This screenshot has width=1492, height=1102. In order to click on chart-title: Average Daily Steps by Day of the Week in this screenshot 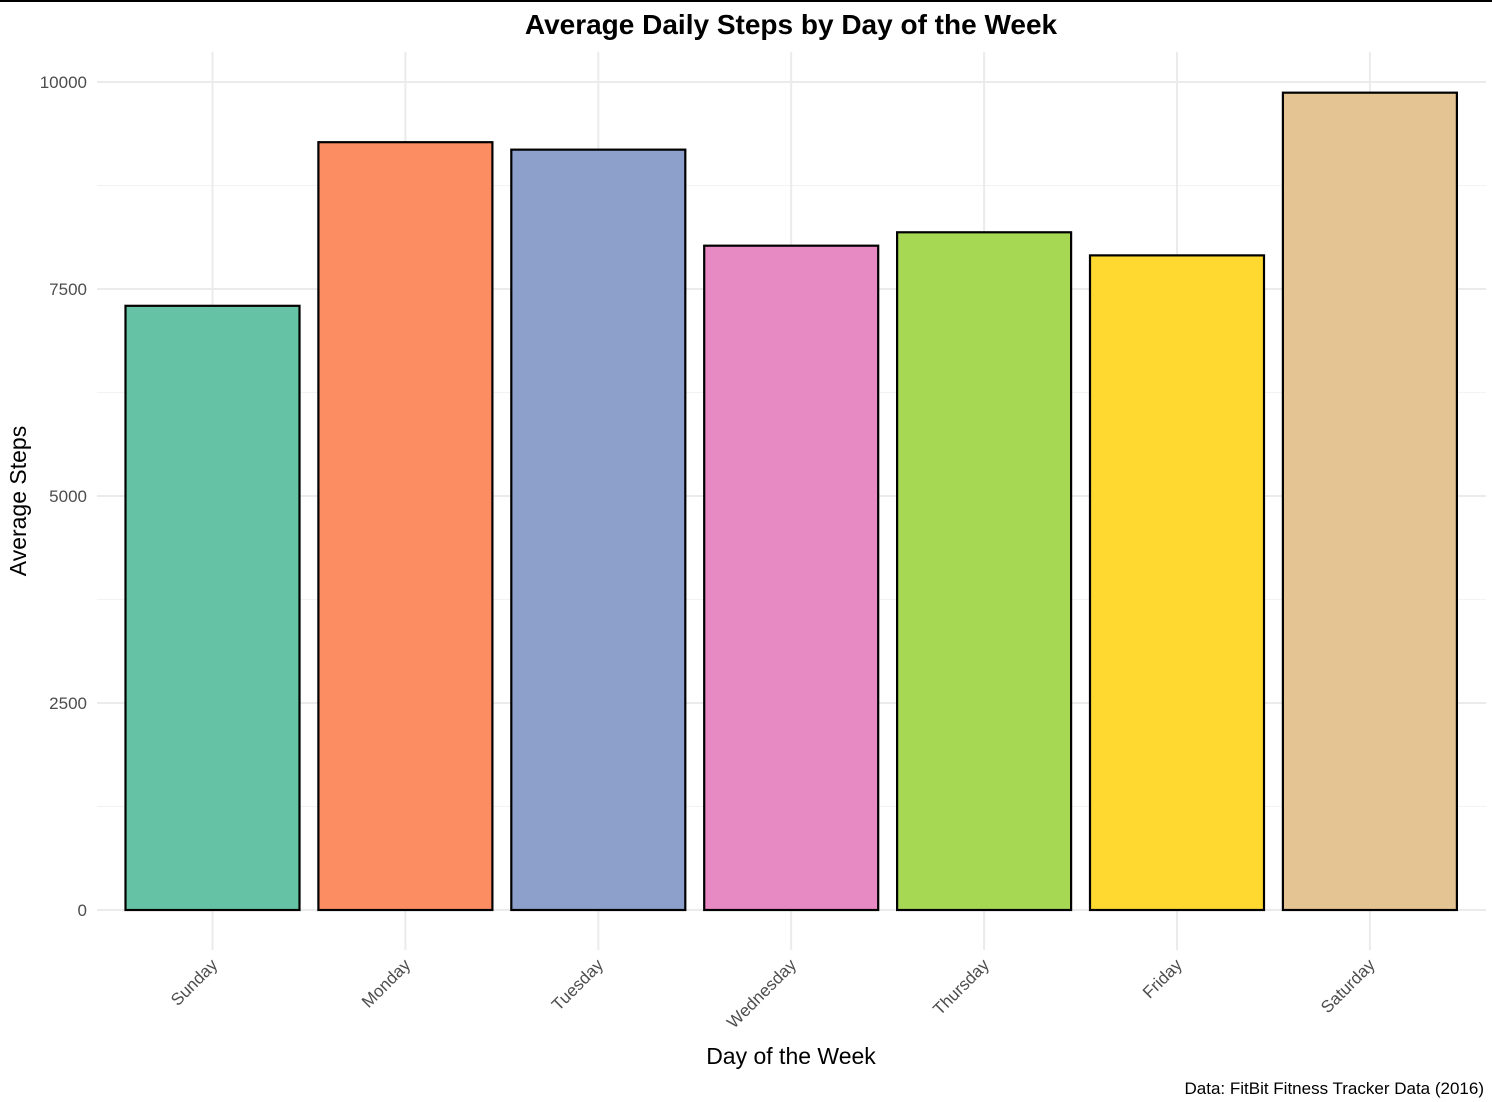, I will do `click(791, 24)`.